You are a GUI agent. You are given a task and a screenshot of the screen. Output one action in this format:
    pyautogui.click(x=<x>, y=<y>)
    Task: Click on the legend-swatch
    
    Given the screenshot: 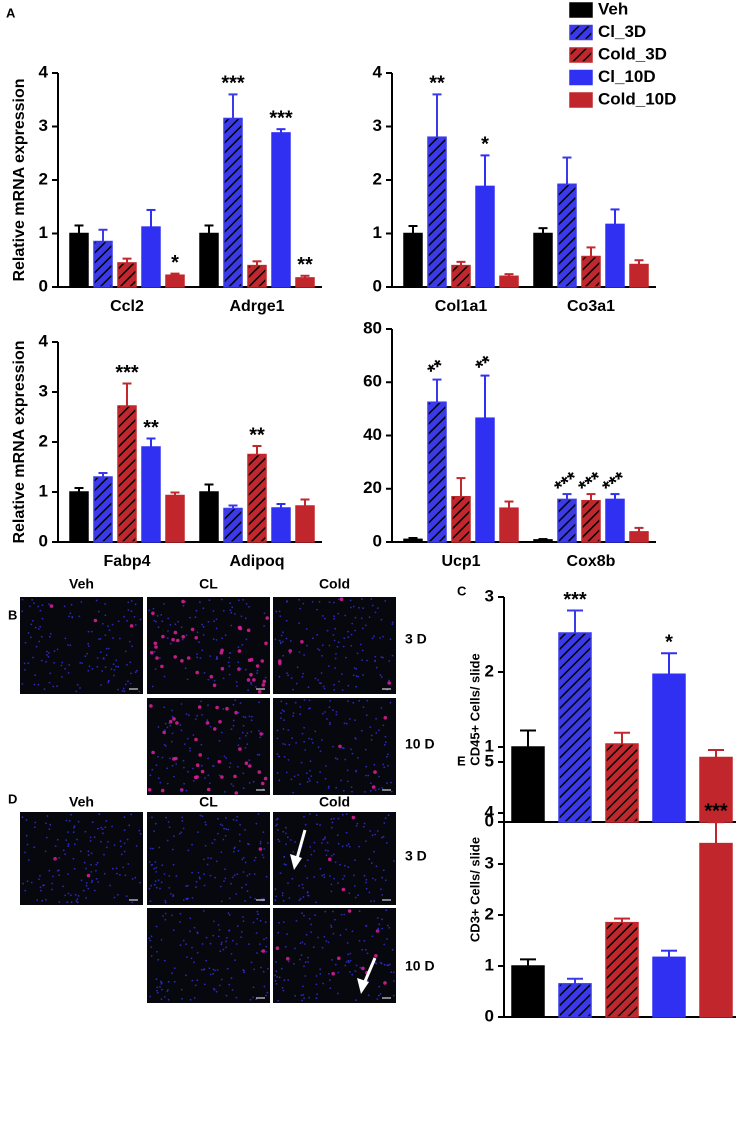 What is the action you would take?
    pyautogui.click(x=581, y=32)
    